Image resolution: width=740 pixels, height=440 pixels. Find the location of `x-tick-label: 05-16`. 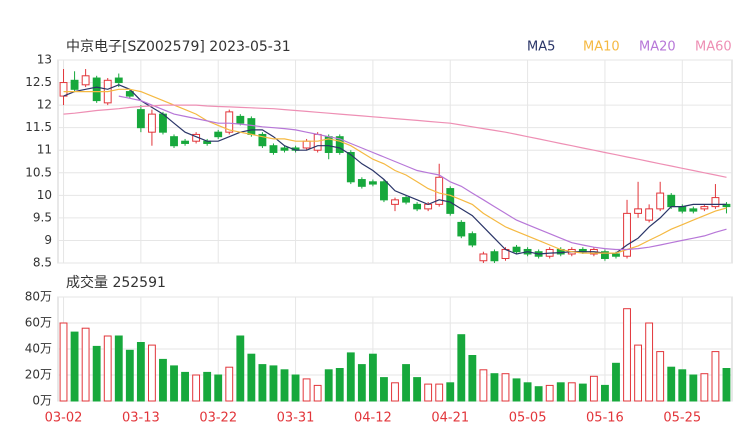

x-tick-label: 05-16 is located at coordinates (605, 418).